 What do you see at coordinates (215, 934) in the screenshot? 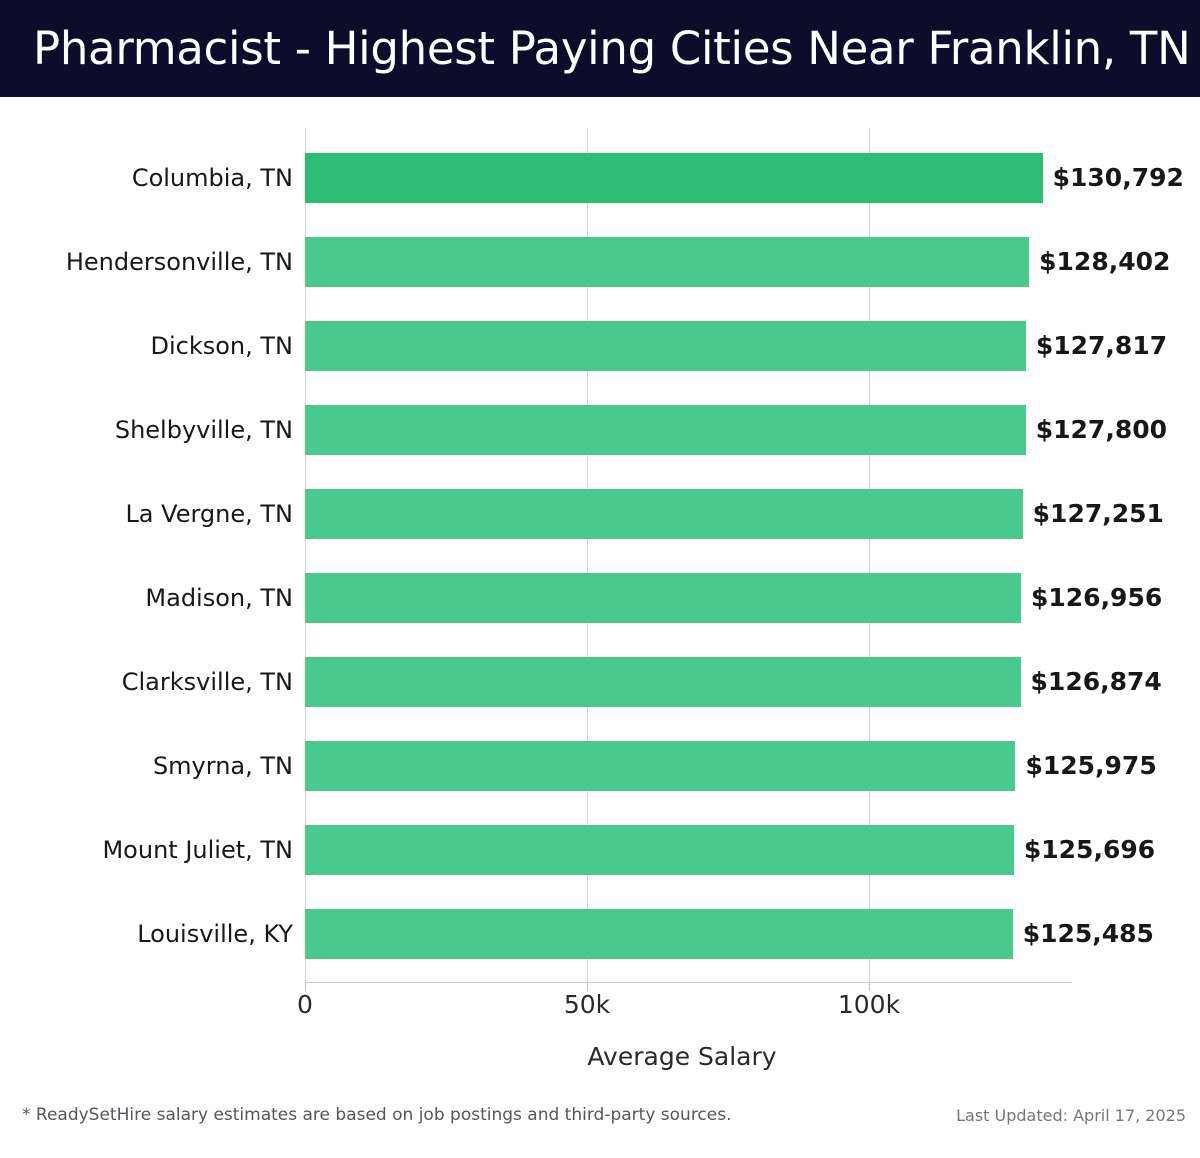
I see `category-label: Louisville, KY` at bounding box center [215, 934].